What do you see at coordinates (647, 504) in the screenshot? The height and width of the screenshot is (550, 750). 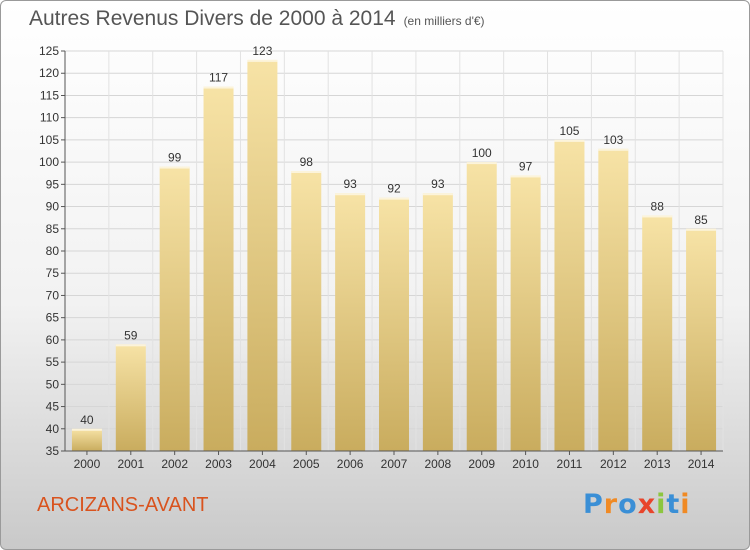 I see `logo-letter: x` at bounding box center [647, 504].